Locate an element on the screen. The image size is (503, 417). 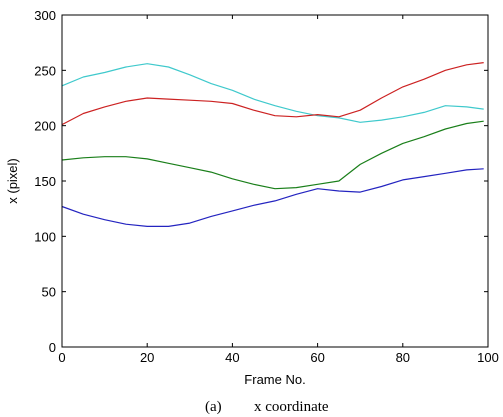
x-tick-label-60: 60 is located at coordinates (317, 357).